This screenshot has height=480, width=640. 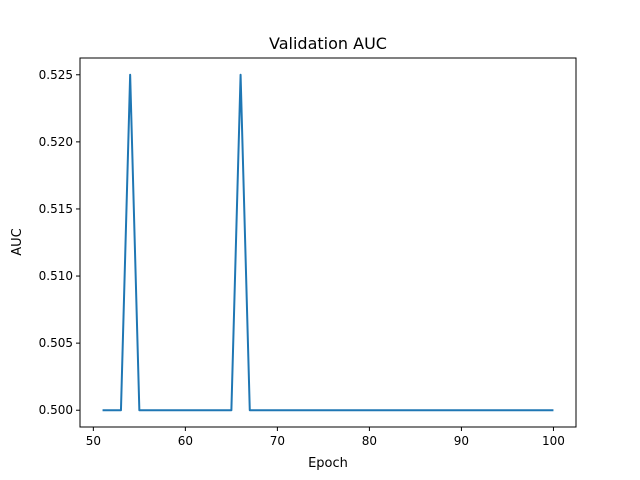 What do you see at coordinates (553, 441) in the screenshot?
I see `x-tick-label: 100` at bounding box center [553, 441].